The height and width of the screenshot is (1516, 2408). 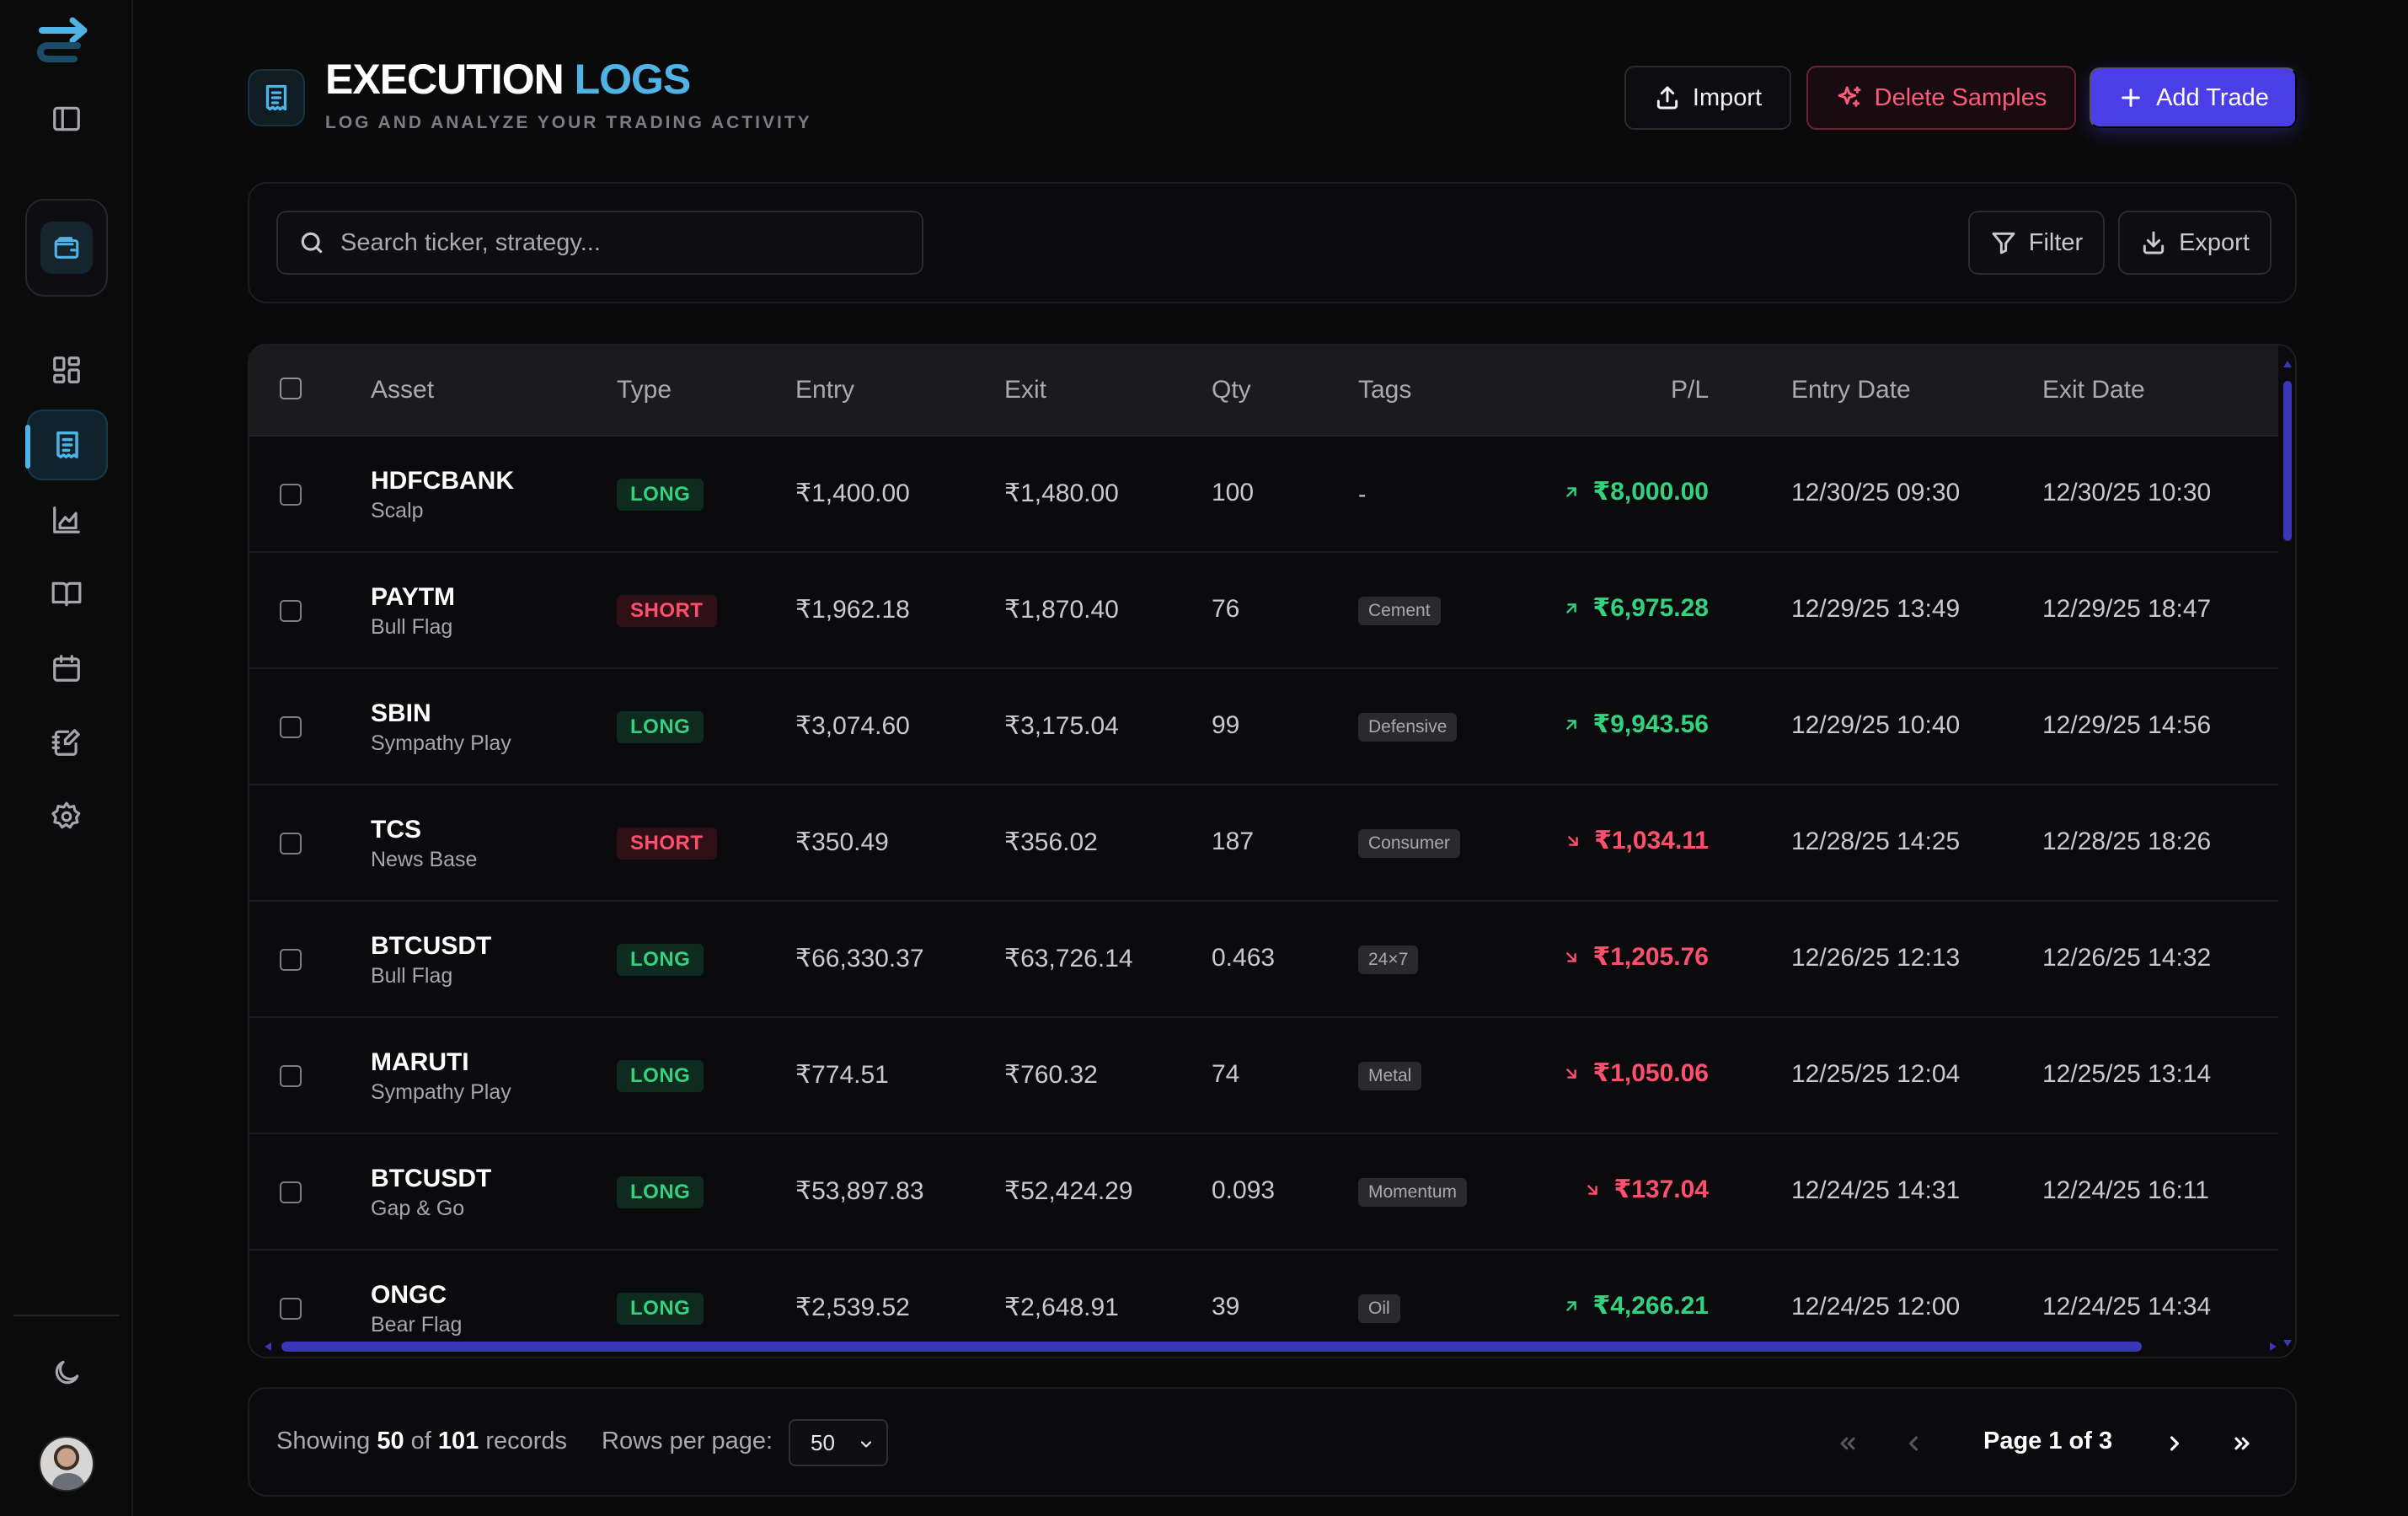 What do you see at coordinates (1689, 390) in the screenshot?
I see `column-header-pl: P/L` at bounding box center [1689, 390].